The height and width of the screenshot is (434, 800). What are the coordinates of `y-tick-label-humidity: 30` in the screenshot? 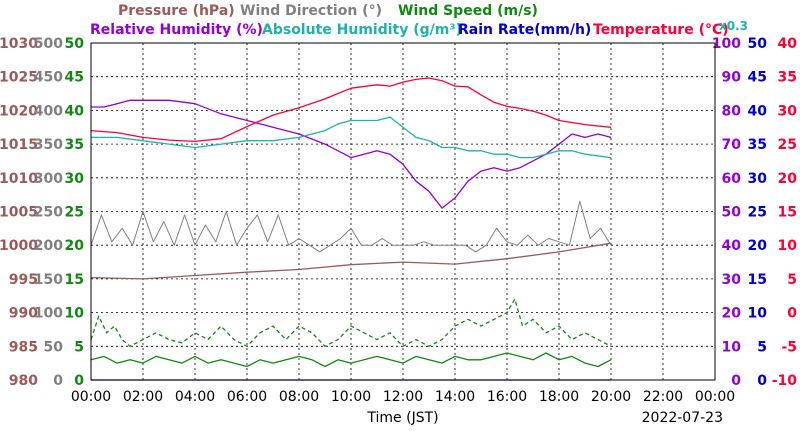 It's located at (732, 280).